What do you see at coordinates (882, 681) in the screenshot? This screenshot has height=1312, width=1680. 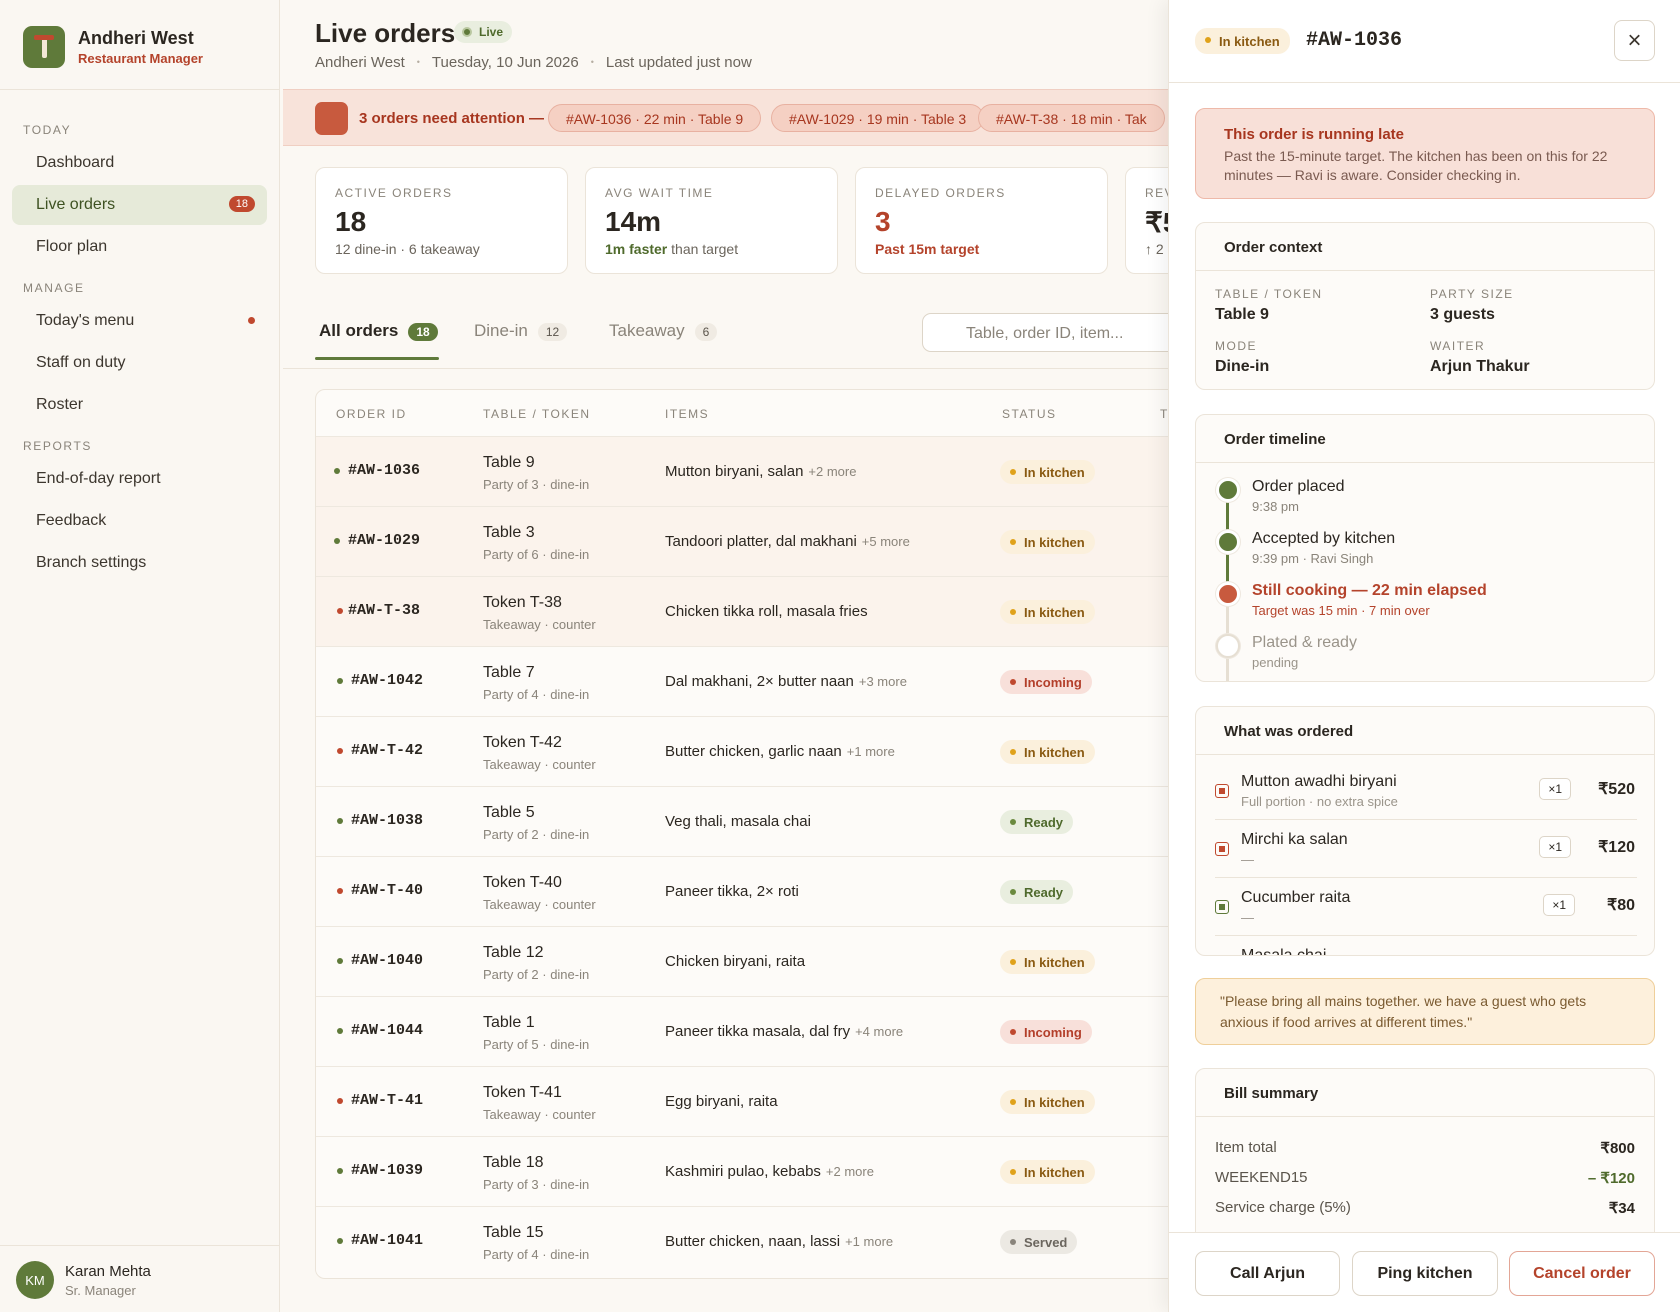 I see `items-more: +3 more` at bounding box center [882, 681].